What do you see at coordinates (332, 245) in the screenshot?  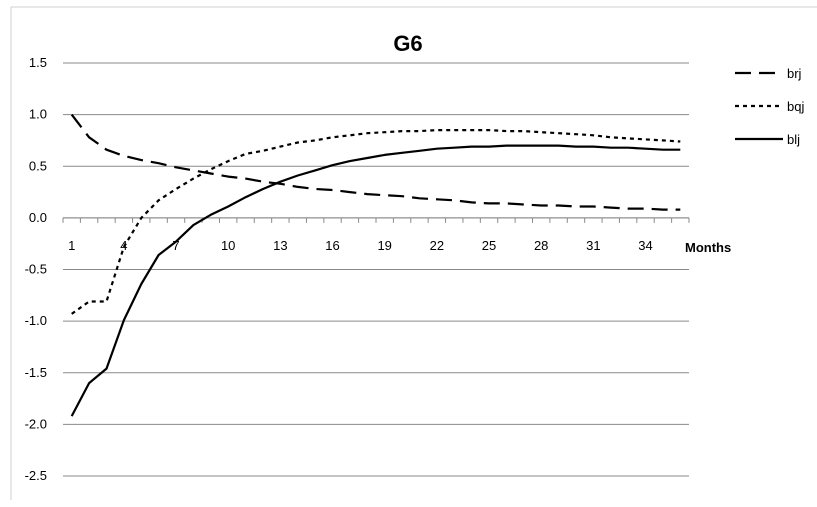 I see `x-tick-label: 16` at bounding box center [332, 245].